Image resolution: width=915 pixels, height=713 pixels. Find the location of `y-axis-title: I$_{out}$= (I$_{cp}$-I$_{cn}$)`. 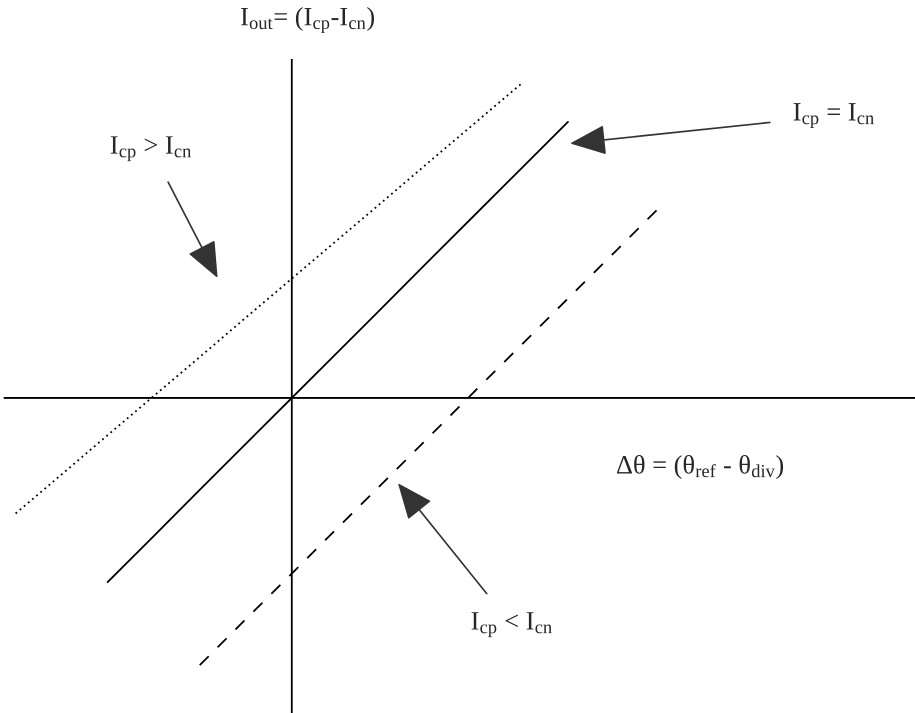

y-axis-title: I$_{out}$= (I$_{cp}$-I$_{cn}$) is located at coordinates (307, 19).